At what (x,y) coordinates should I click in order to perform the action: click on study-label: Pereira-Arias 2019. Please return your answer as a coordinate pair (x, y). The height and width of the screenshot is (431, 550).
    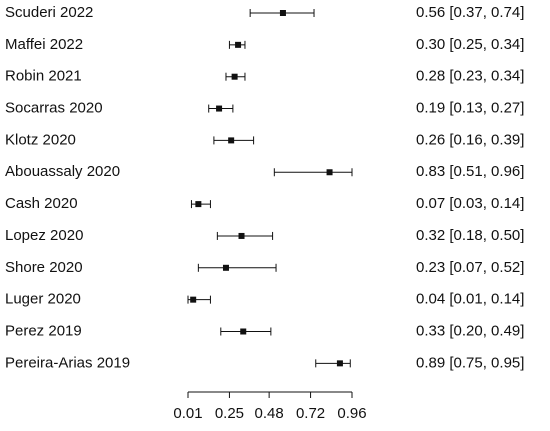
    Looking at the image, I should click on (67, 362).